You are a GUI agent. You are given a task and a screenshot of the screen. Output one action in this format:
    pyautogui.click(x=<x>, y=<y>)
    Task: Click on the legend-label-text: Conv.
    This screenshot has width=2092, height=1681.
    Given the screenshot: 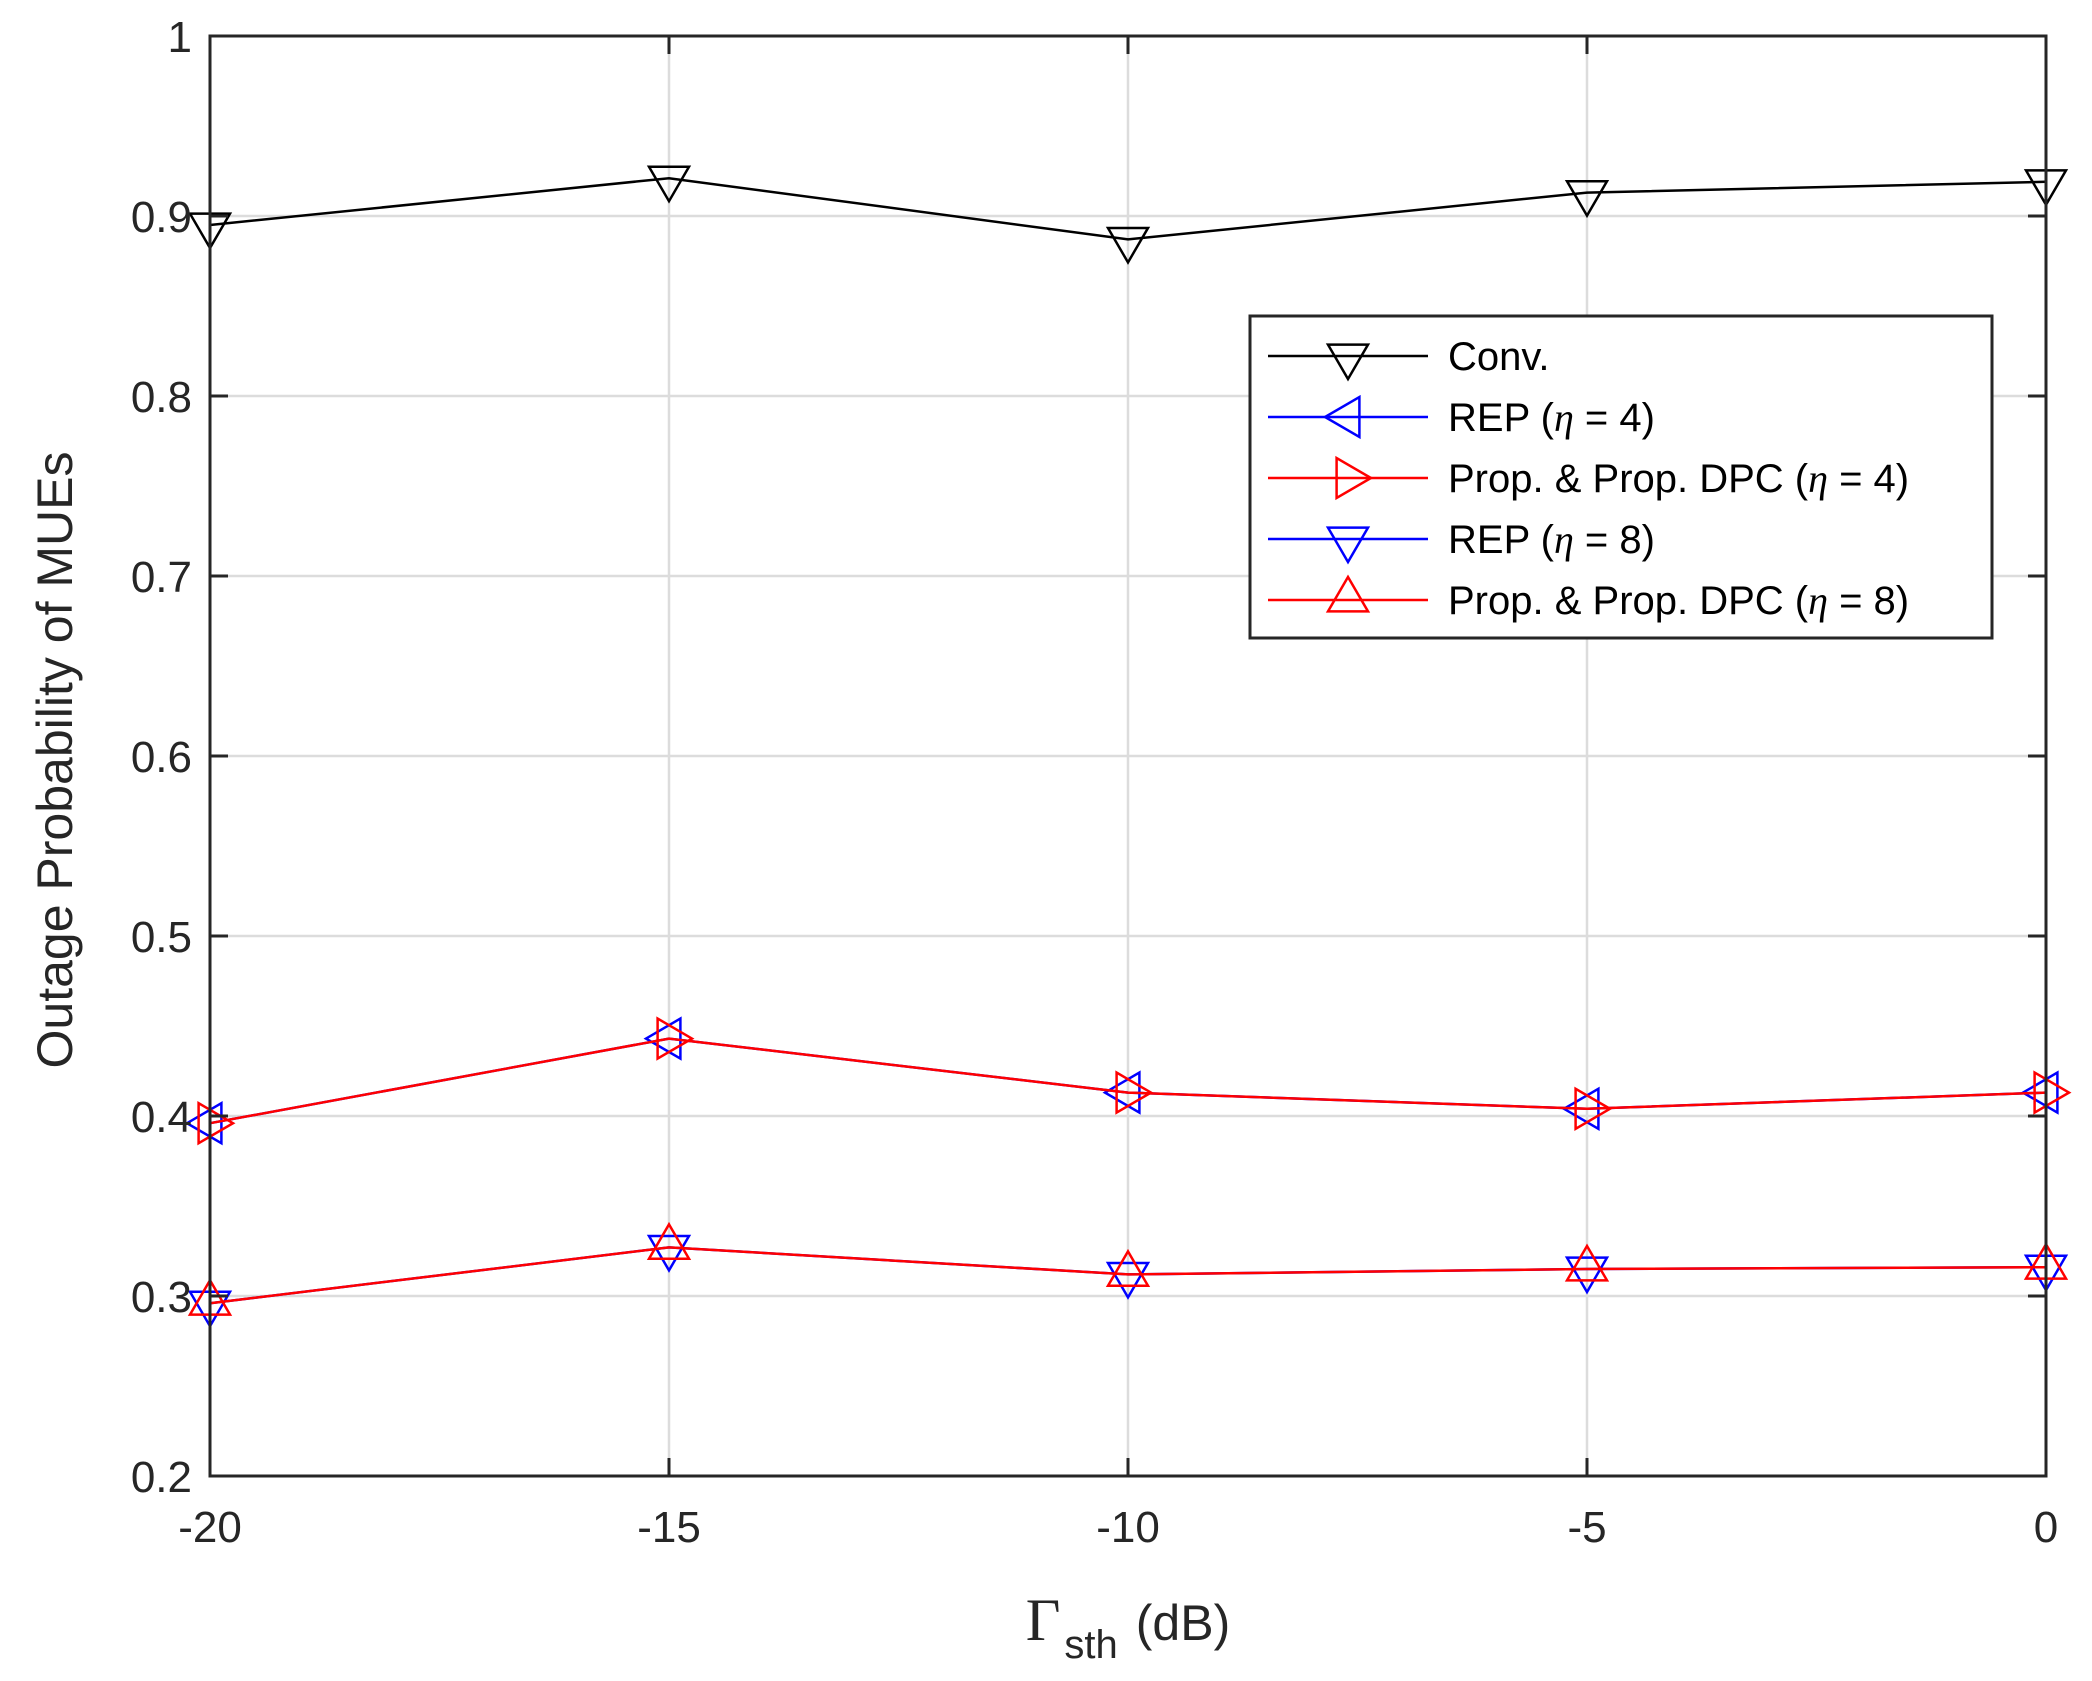 What is the action you would take?
    pyautogui.click(x=1499, y=357)
    